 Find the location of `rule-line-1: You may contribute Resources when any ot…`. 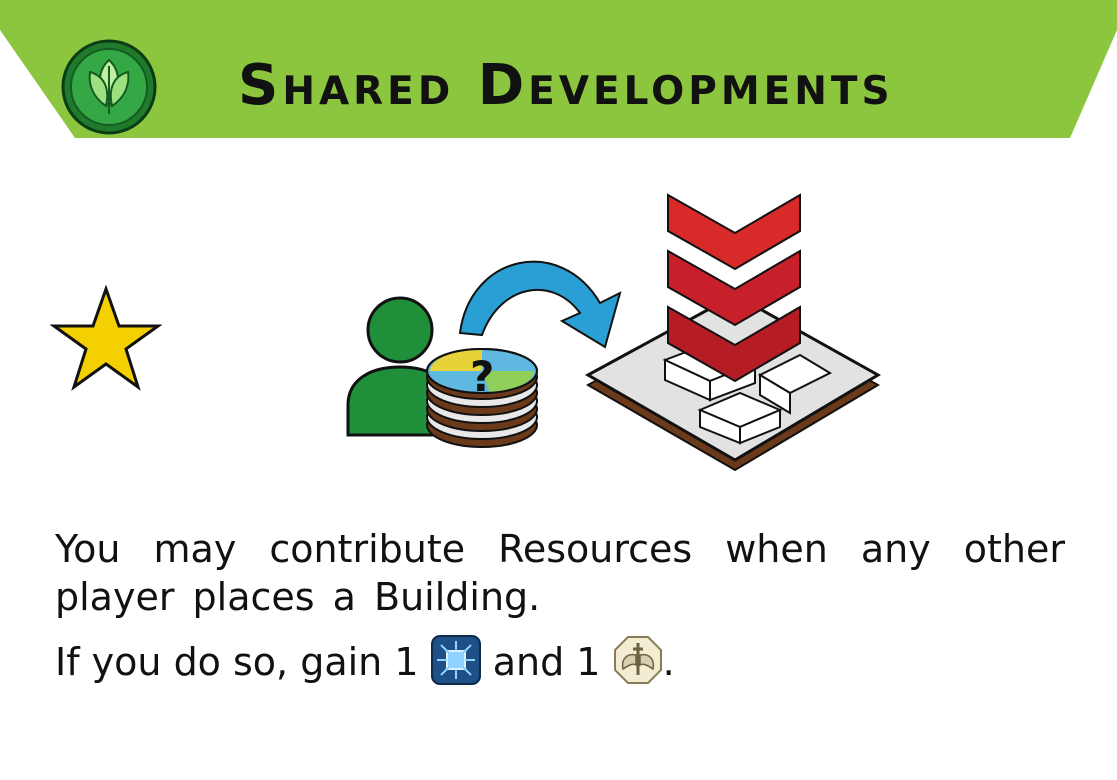

rule-line-1: You may contribute Resources when any ot… is located at coordinates (560, 573).